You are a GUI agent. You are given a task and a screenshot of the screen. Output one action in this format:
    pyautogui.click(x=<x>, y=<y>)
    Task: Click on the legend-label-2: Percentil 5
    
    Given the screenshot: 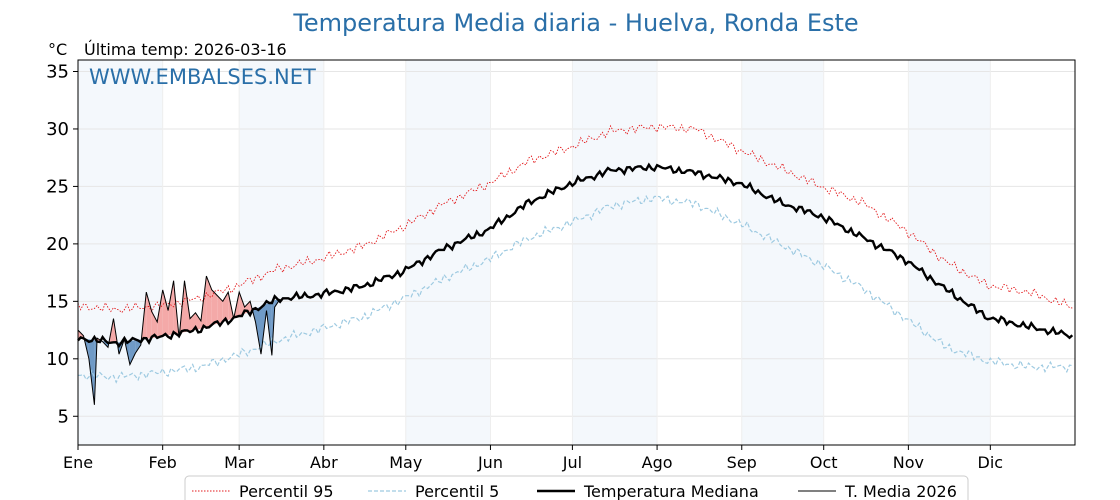 What is the action you would take?
    pyautogui.click(x=457, y=491)
    